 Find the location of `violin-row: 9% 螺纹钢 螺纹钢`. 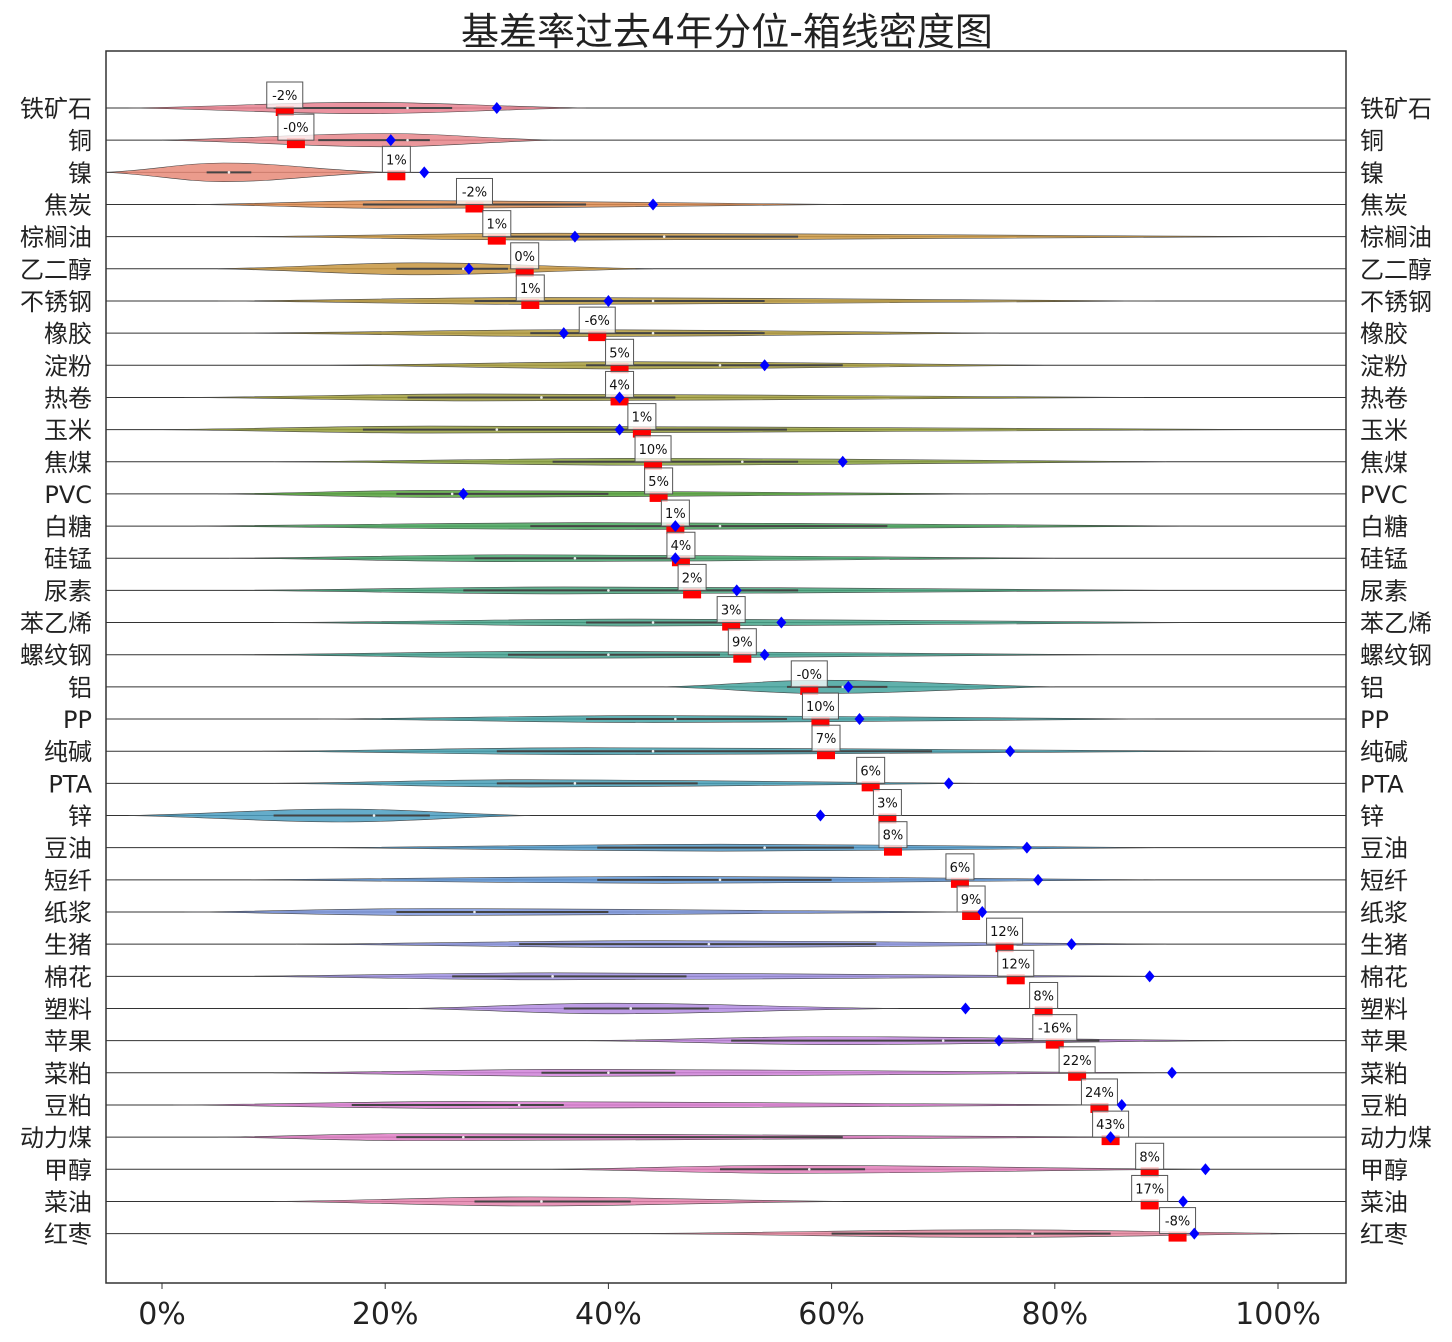

violin-row: 9% 螺纹钢 螺纹钢 is located at coordinates (726, 649).